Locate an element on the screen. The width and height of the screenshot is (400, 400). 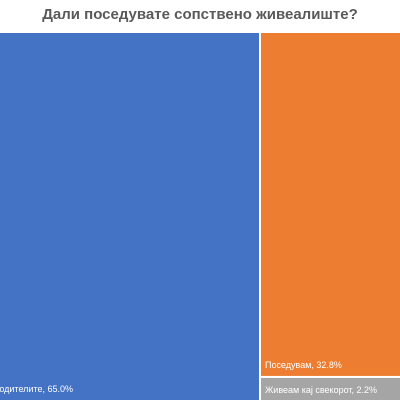
tile-own-label: Поседувам, 32.8% is located at coordinates (303, 365).